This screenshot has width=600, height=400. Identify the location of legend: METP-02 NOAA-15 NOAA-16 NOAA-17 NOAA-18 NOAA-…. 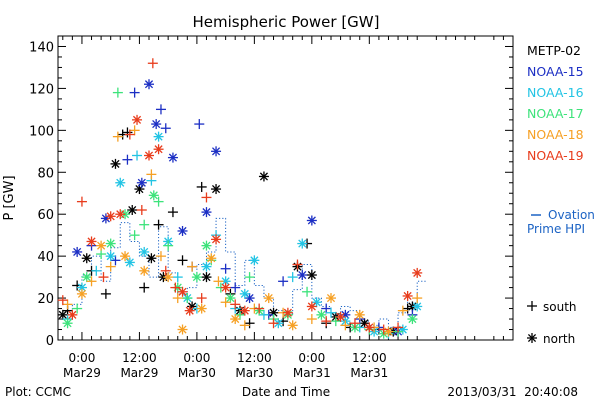
(561, 194).